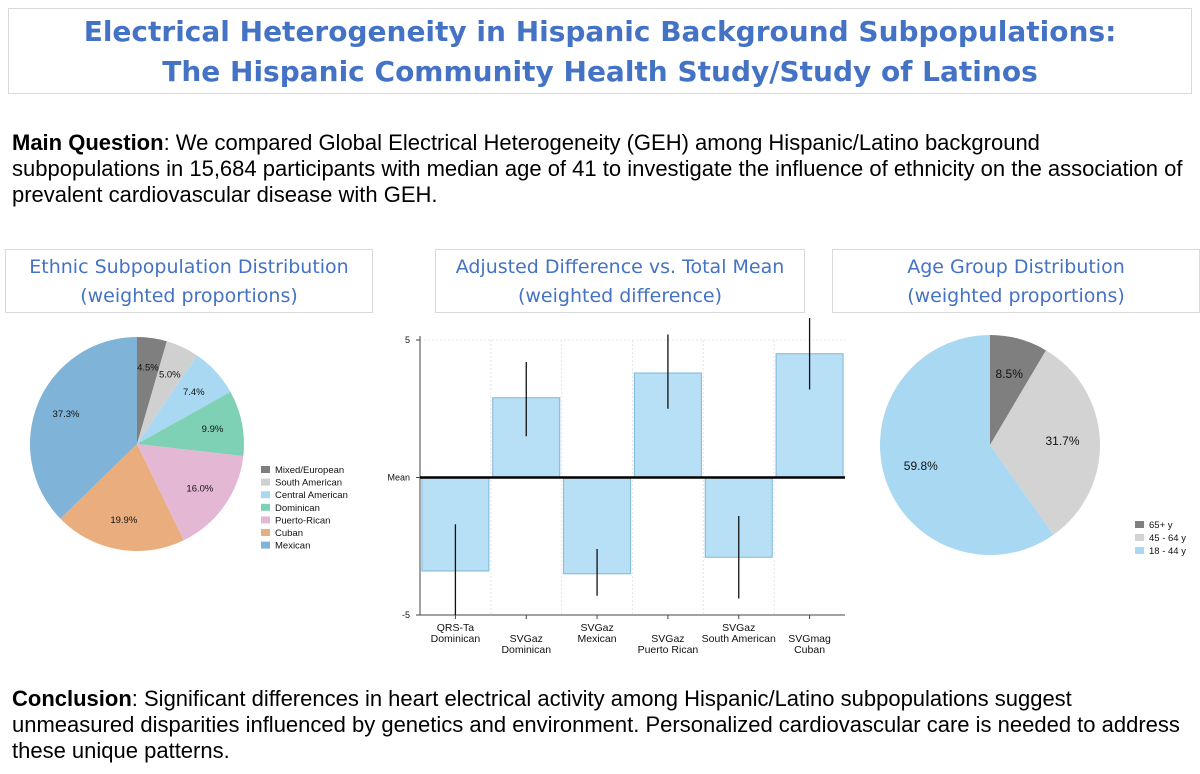 The height and width of the screenshot is (774, 1200). Describe the element at coordinates (170, 374) in the screenshot. I see `ethnic-pie-slice-label: 5.0%` at that location.